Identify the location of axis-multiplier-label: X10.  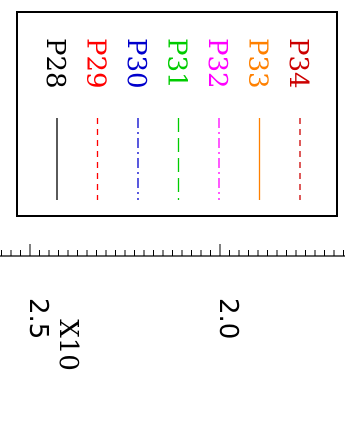
(68, 345).